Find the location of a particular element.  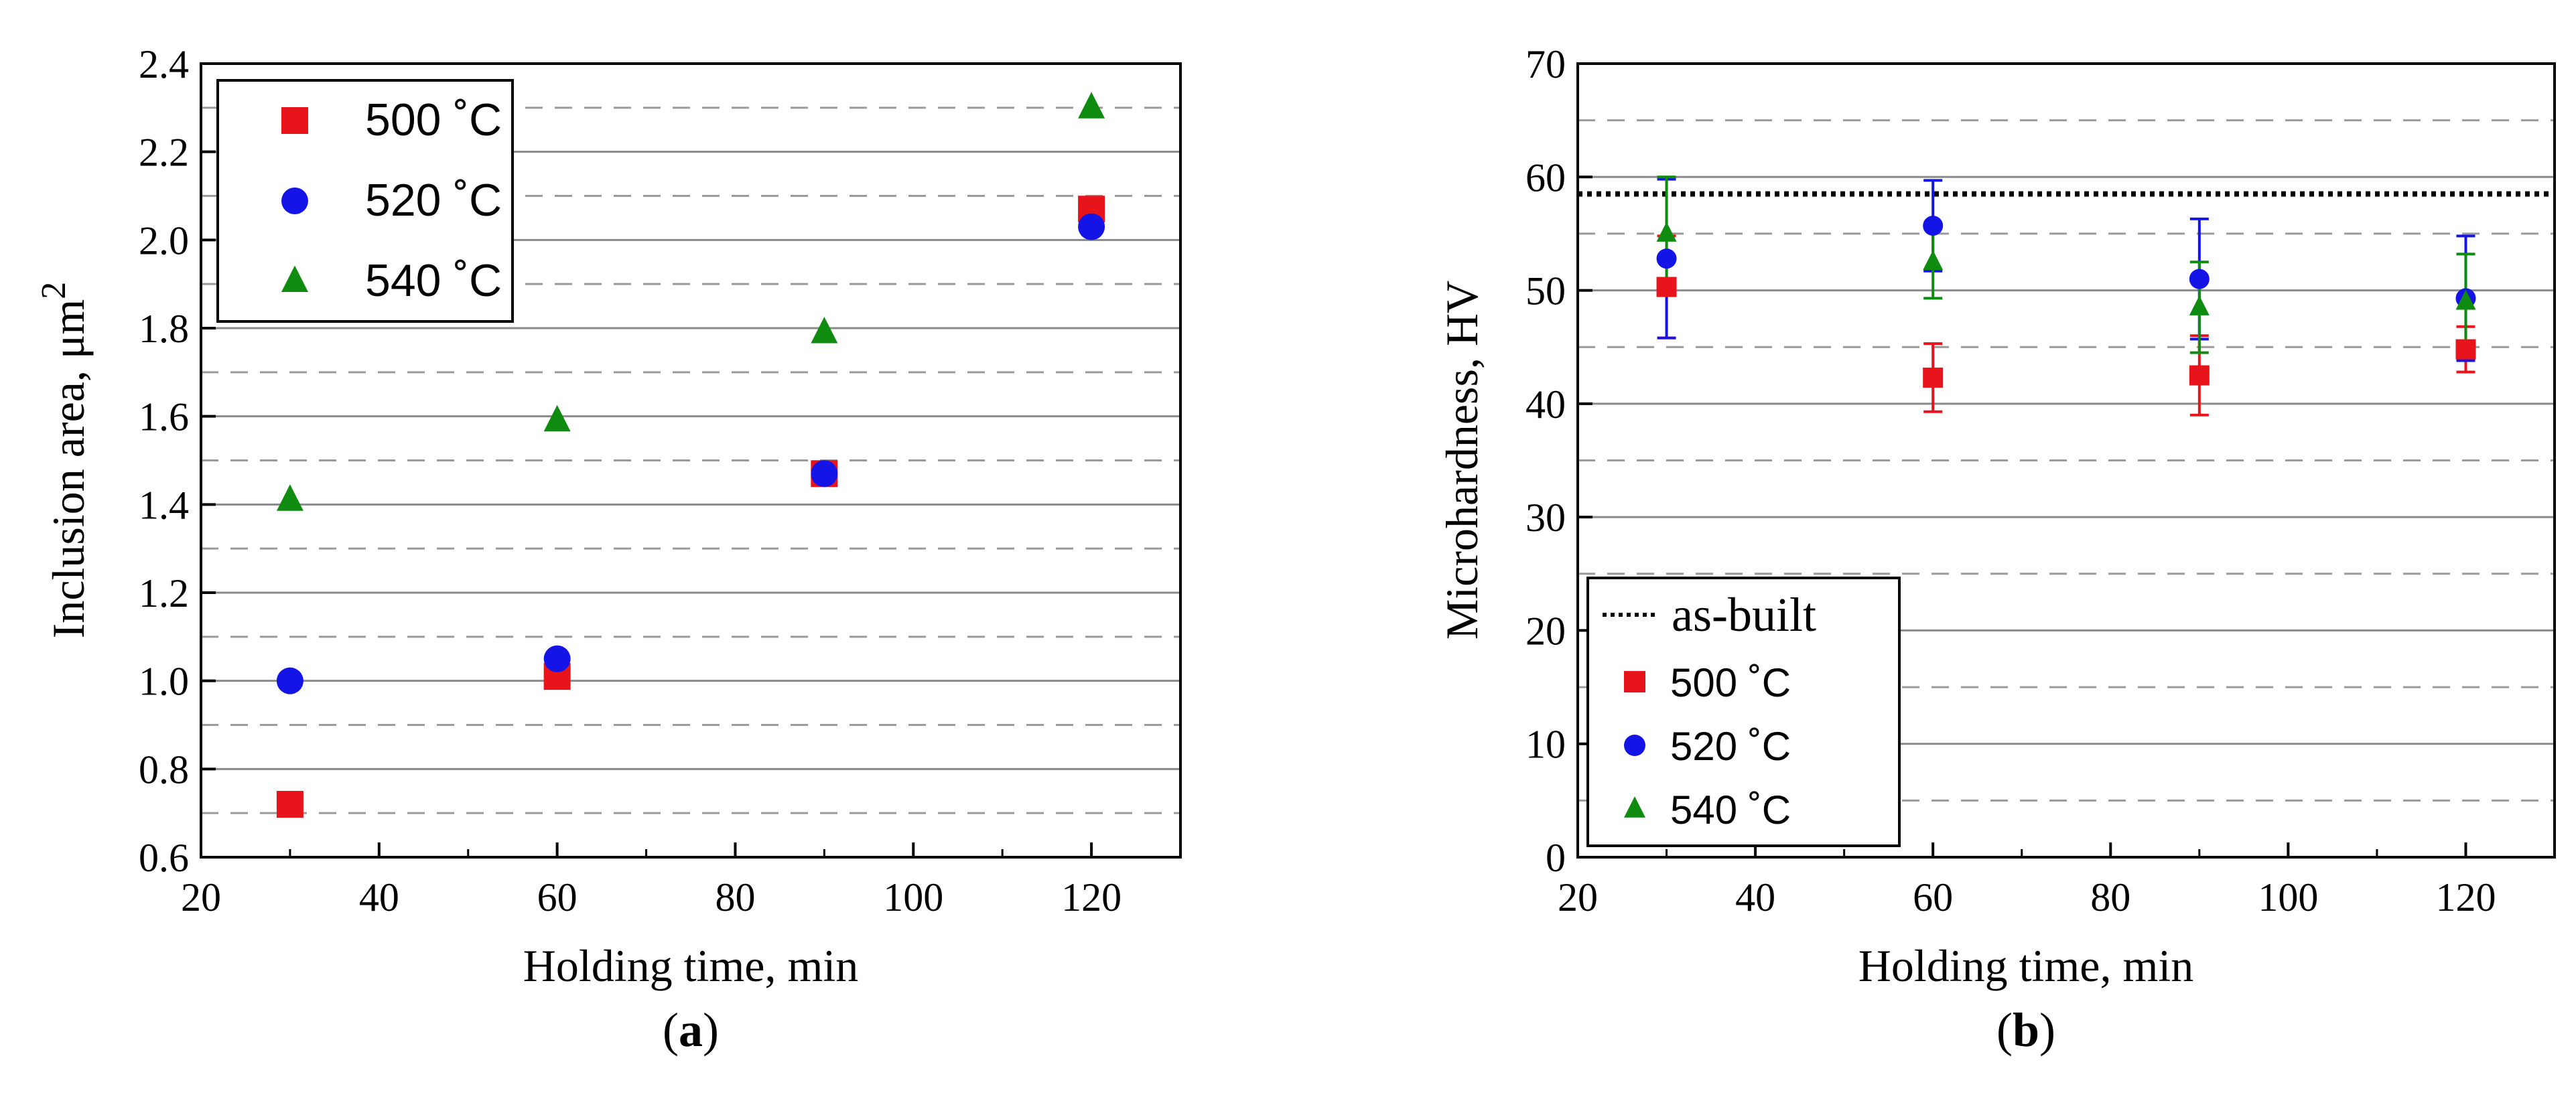

y-tick-label: 1.6 is located at coordinates (164, 417).